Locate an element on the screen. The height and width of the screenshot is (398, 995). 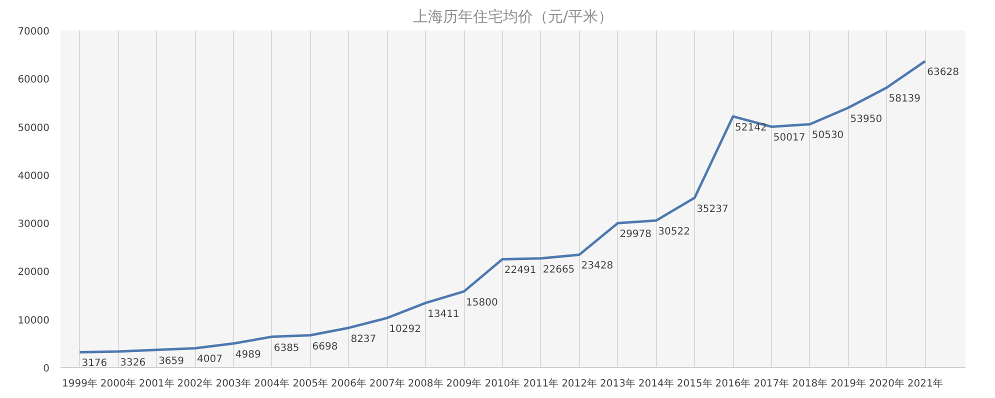
data-label: 13411 is located at coordinates (444, 314).